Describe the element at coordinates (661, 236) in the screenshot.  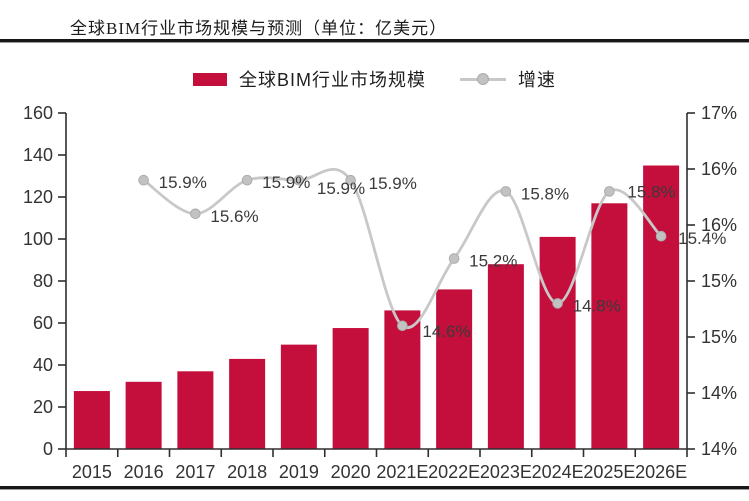
I see `growth-marker-2026E` at that location.